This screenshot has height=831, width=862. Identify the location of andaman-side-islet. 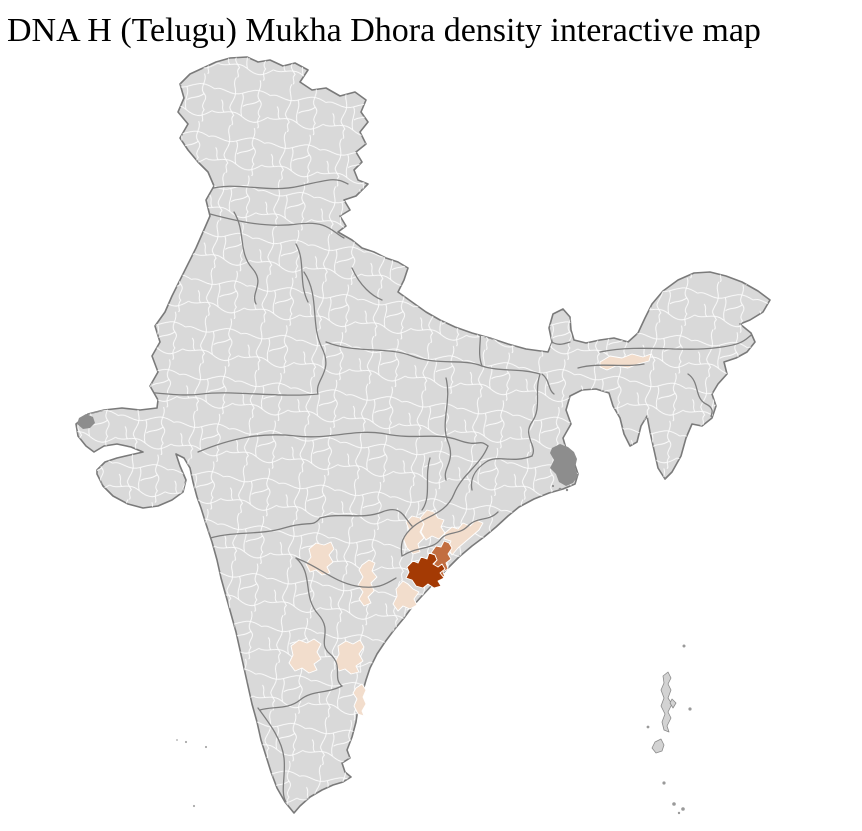
(673, 703).